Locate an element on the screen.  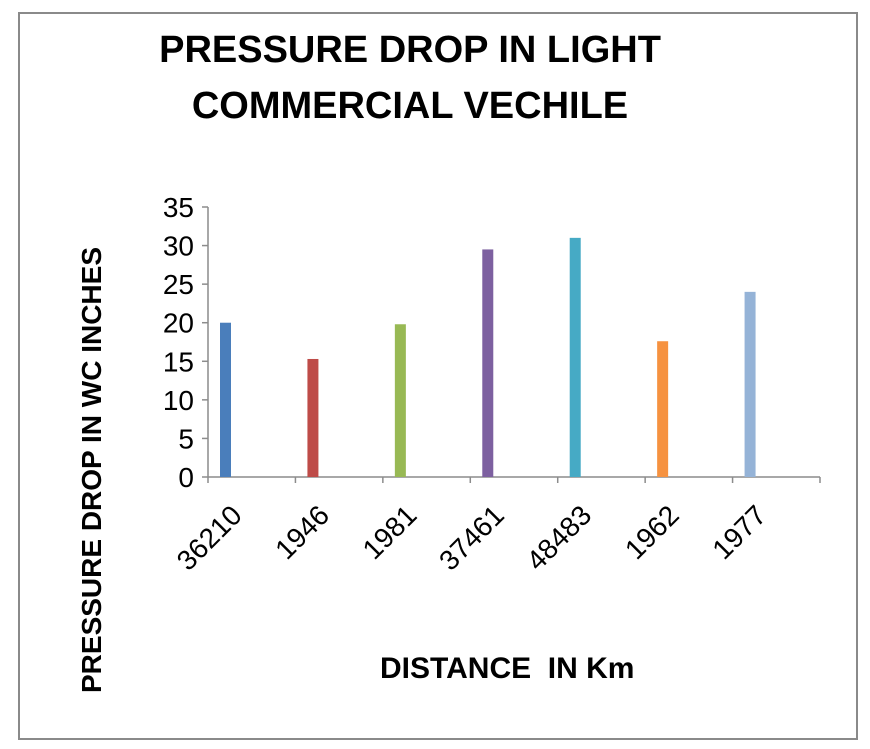
y-tick-label: 10 is located at coordinates (178, 400).